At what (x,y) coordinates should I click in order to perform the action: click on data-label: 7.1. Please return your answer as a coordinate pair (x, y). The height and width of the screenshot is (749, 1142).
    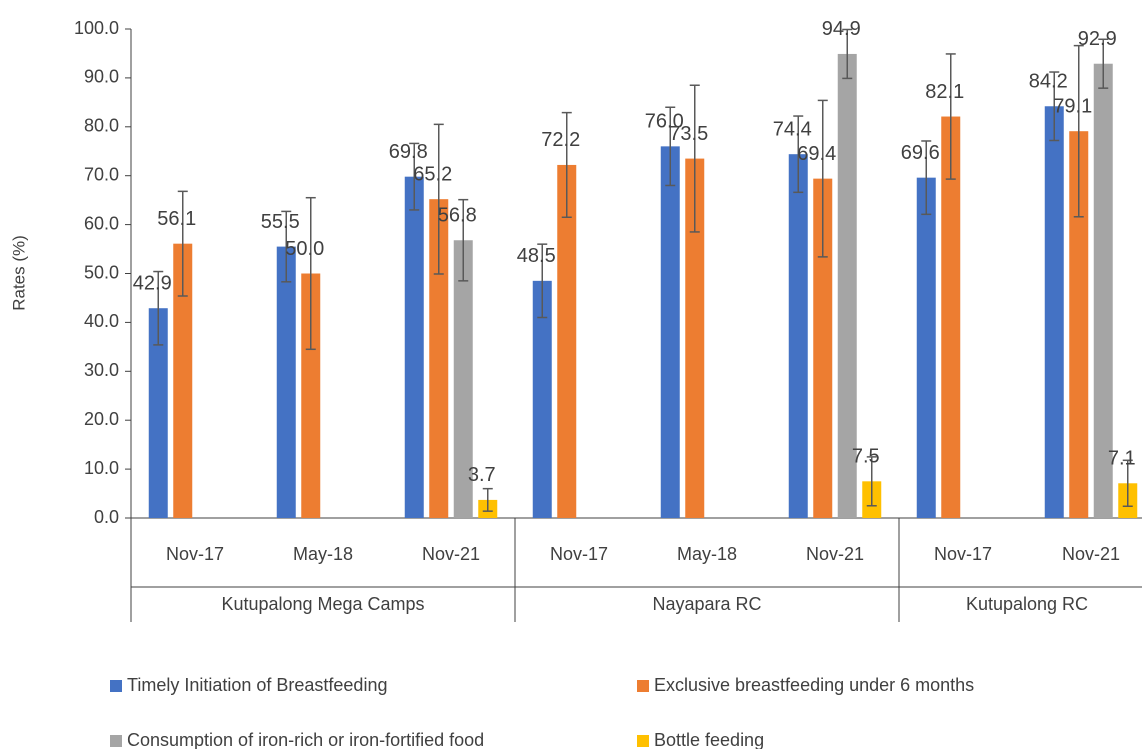
    Looking at the image, I should click on (1122, 459).